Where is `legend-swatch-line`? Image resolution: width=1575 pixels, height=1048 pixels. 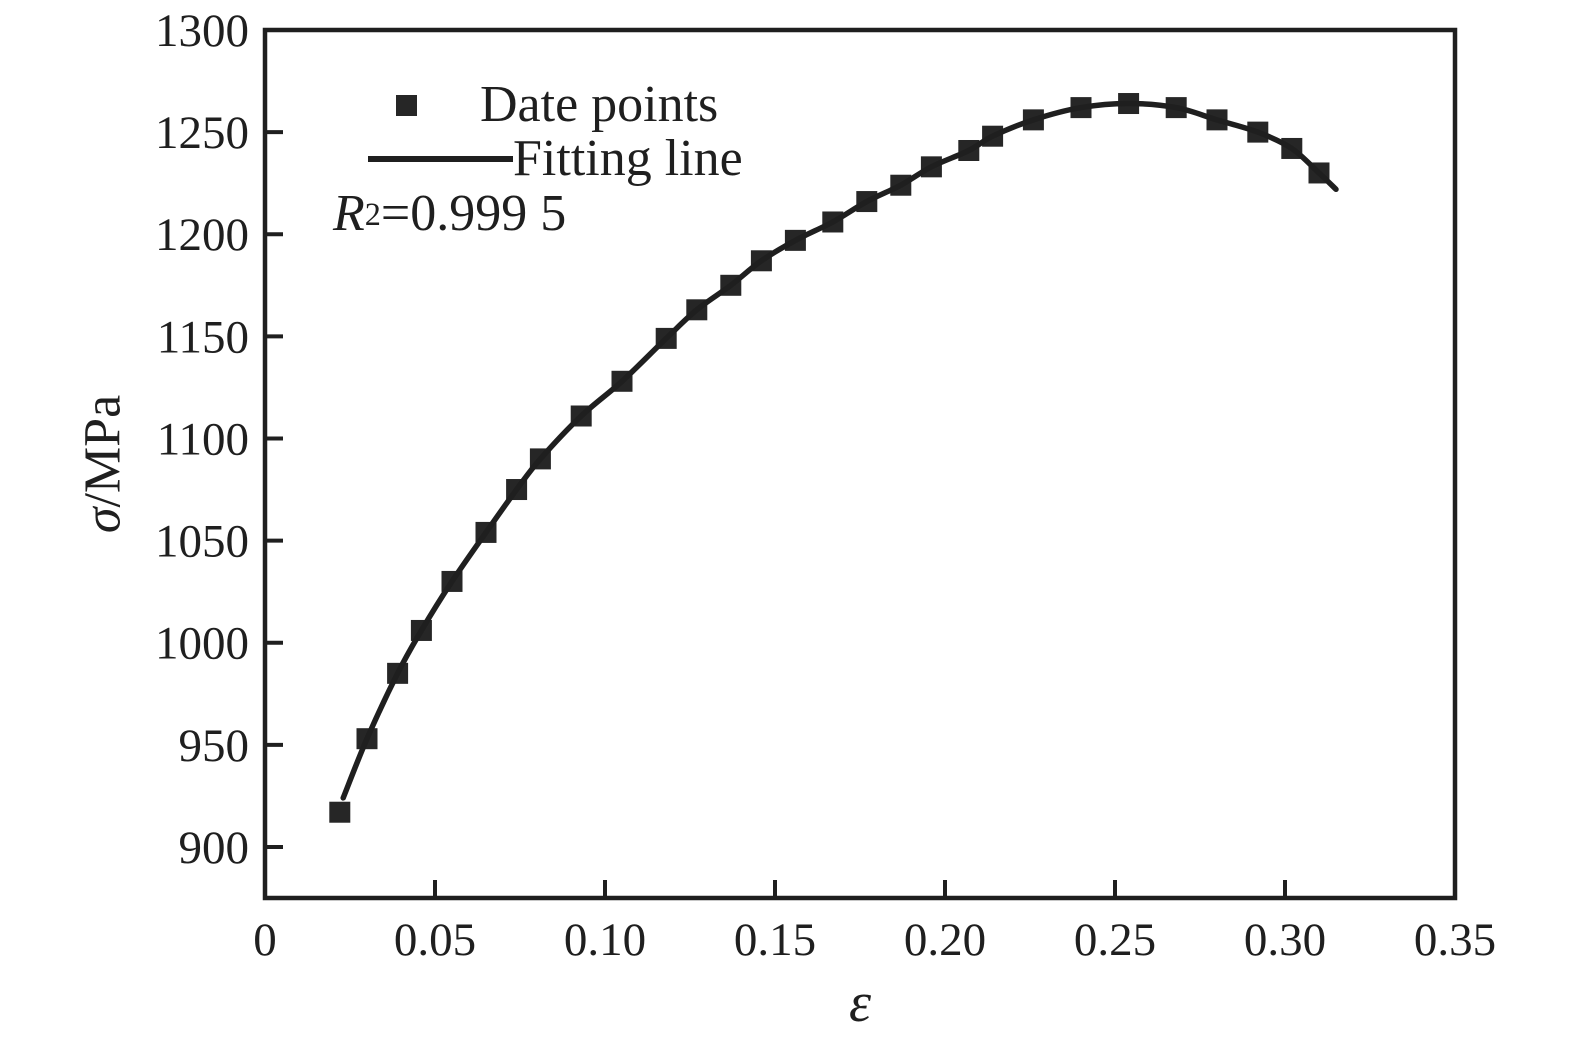
legend-swatch-line is located at coordinates (440, 159).